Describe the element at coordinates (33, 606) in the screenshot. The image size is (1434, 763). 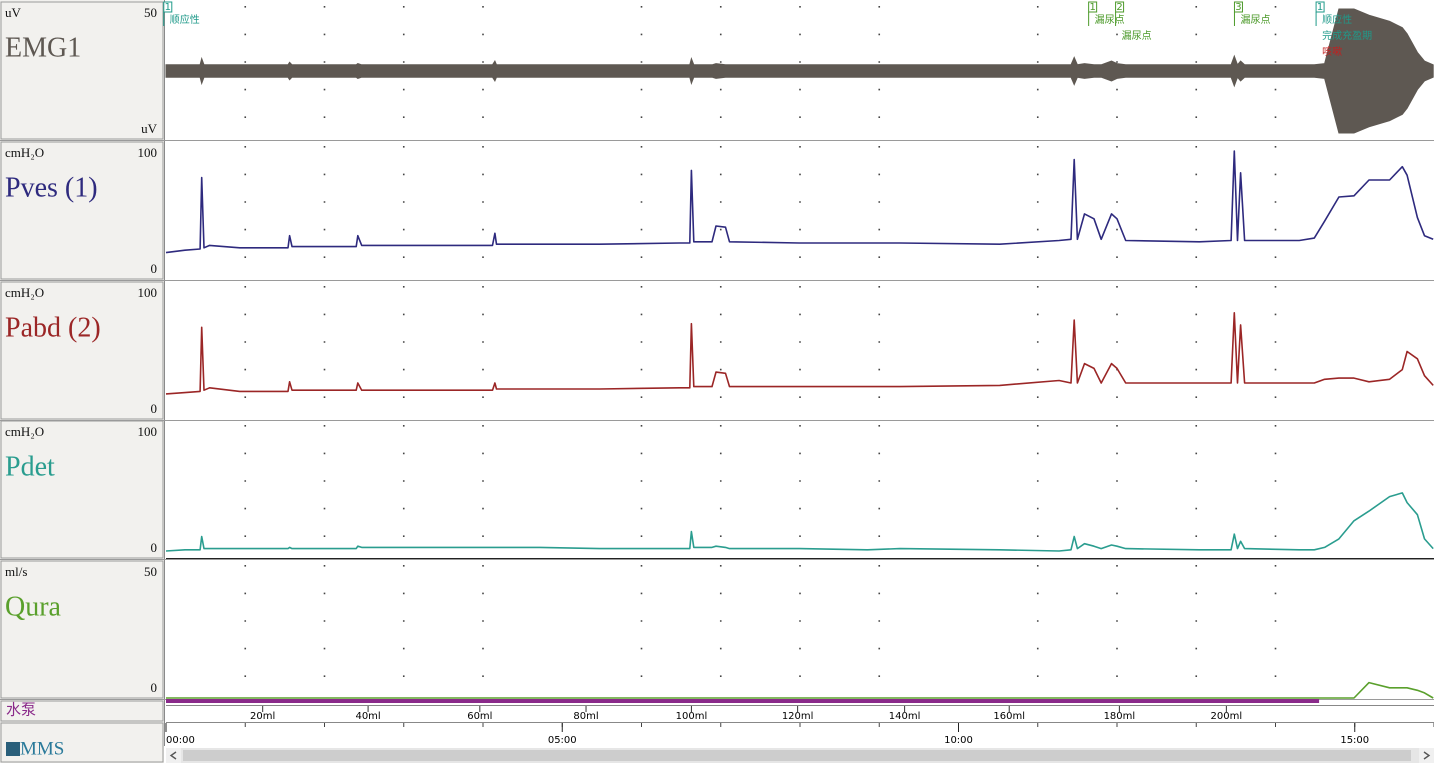
I see `channel-name: Qura` at that location.